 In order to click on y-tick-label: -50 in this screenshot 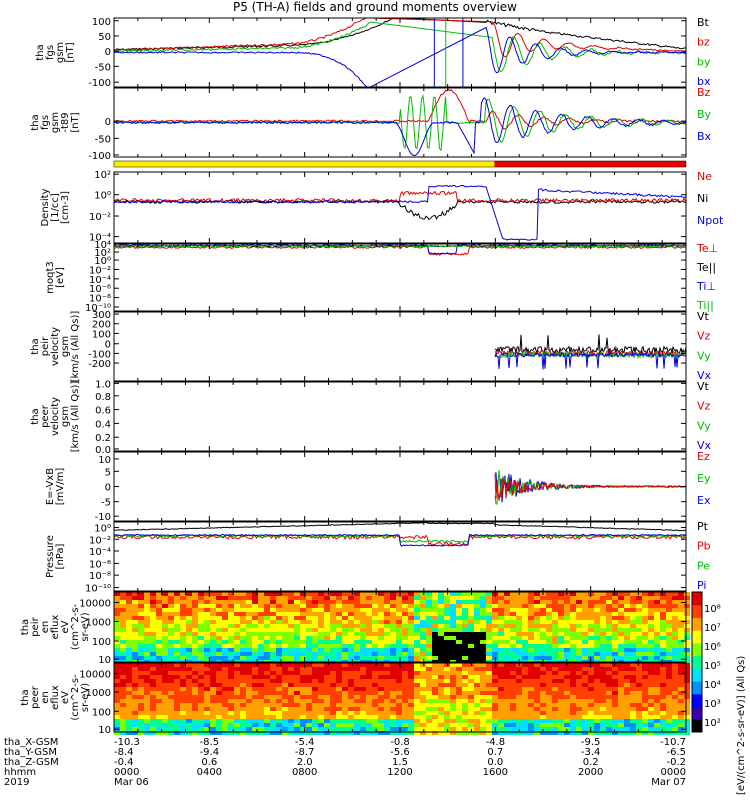, I will do `click(103, 67)`.